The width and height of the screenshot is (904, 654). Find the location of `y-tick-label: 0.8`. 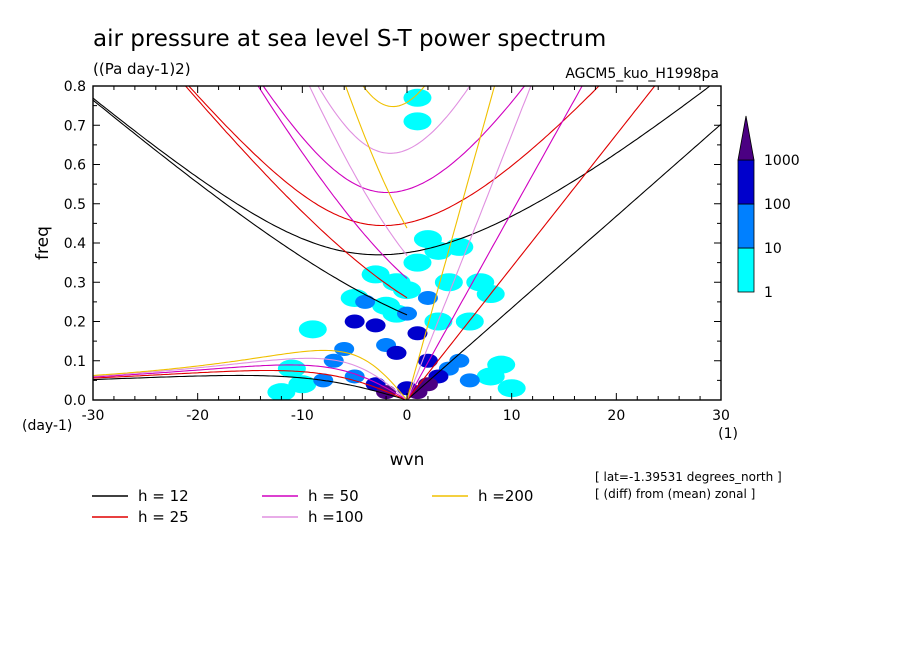

y-tick-label: 0.8 is located at coordinates (75, 87).